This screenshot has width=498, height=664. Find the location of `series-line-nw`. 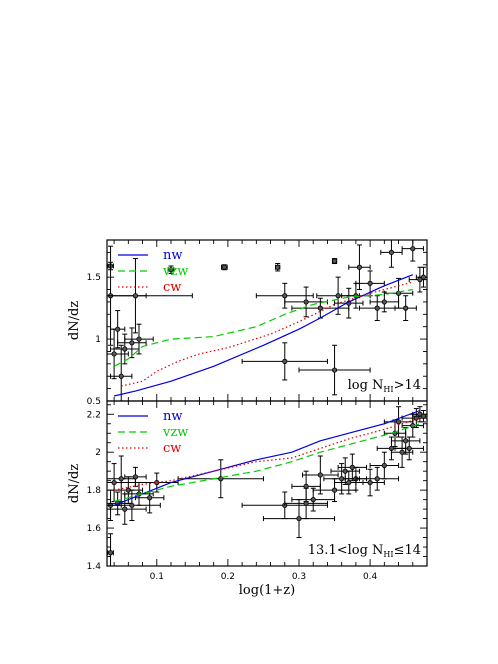

series-line-nw is located at coordinates (267, 457).